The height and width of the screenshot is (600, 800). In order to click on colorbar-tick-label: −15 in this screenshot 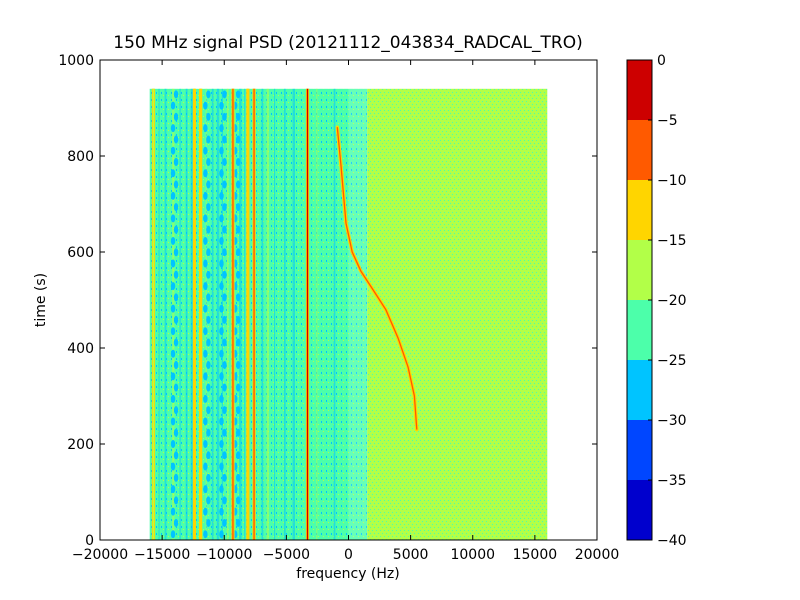, I will do `click(672, 241)`.